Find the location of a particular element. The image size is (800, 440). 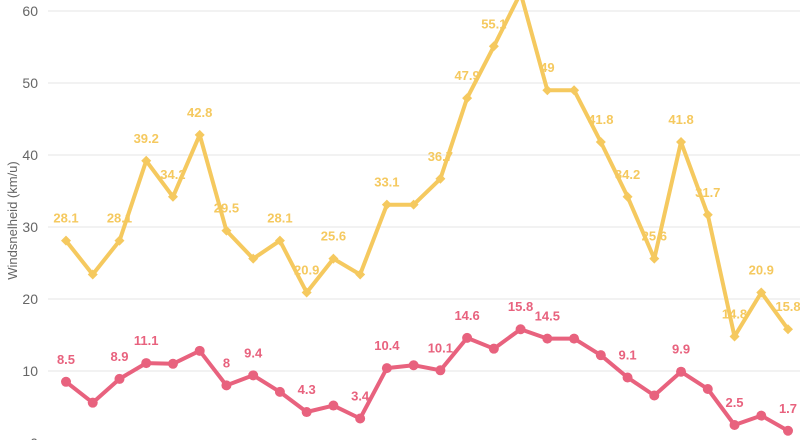

data-label: 9.4 is located at coordinates (253, 352).